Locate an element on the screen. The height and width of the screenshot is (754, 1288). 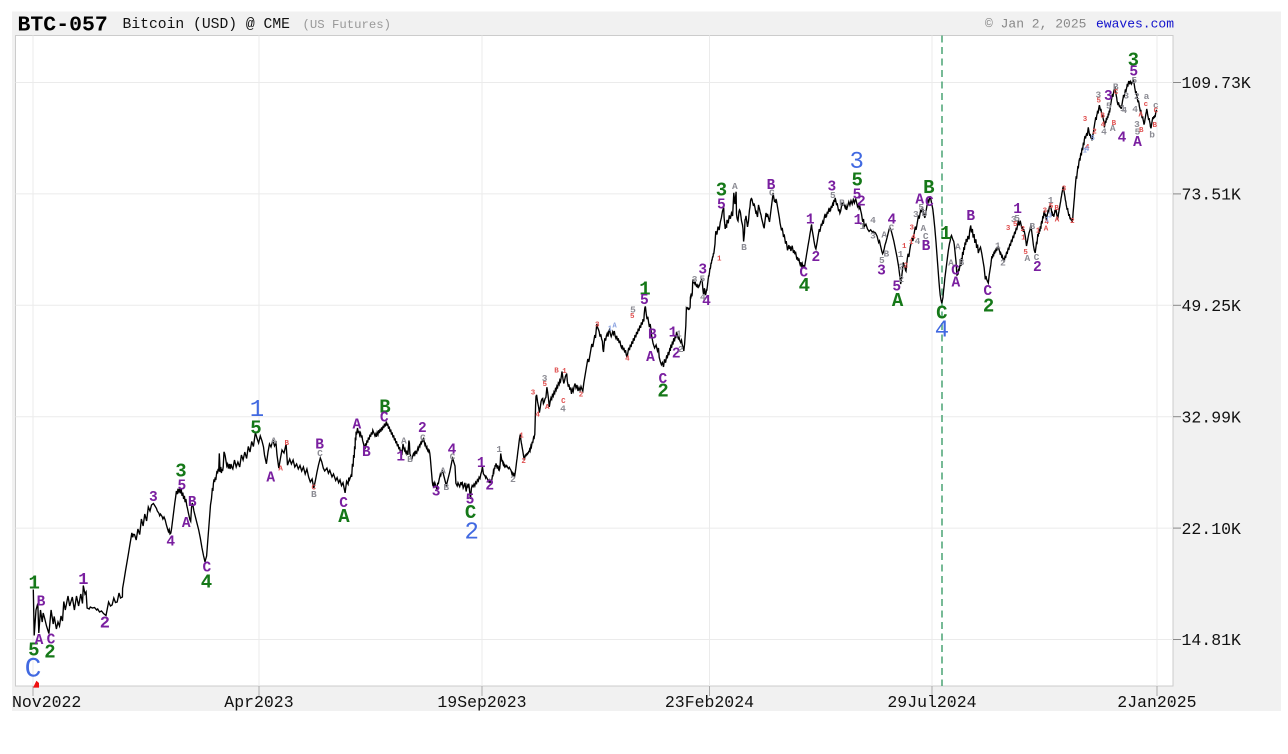
svg-text: 73.51K is located at coordinates (1212, 195).